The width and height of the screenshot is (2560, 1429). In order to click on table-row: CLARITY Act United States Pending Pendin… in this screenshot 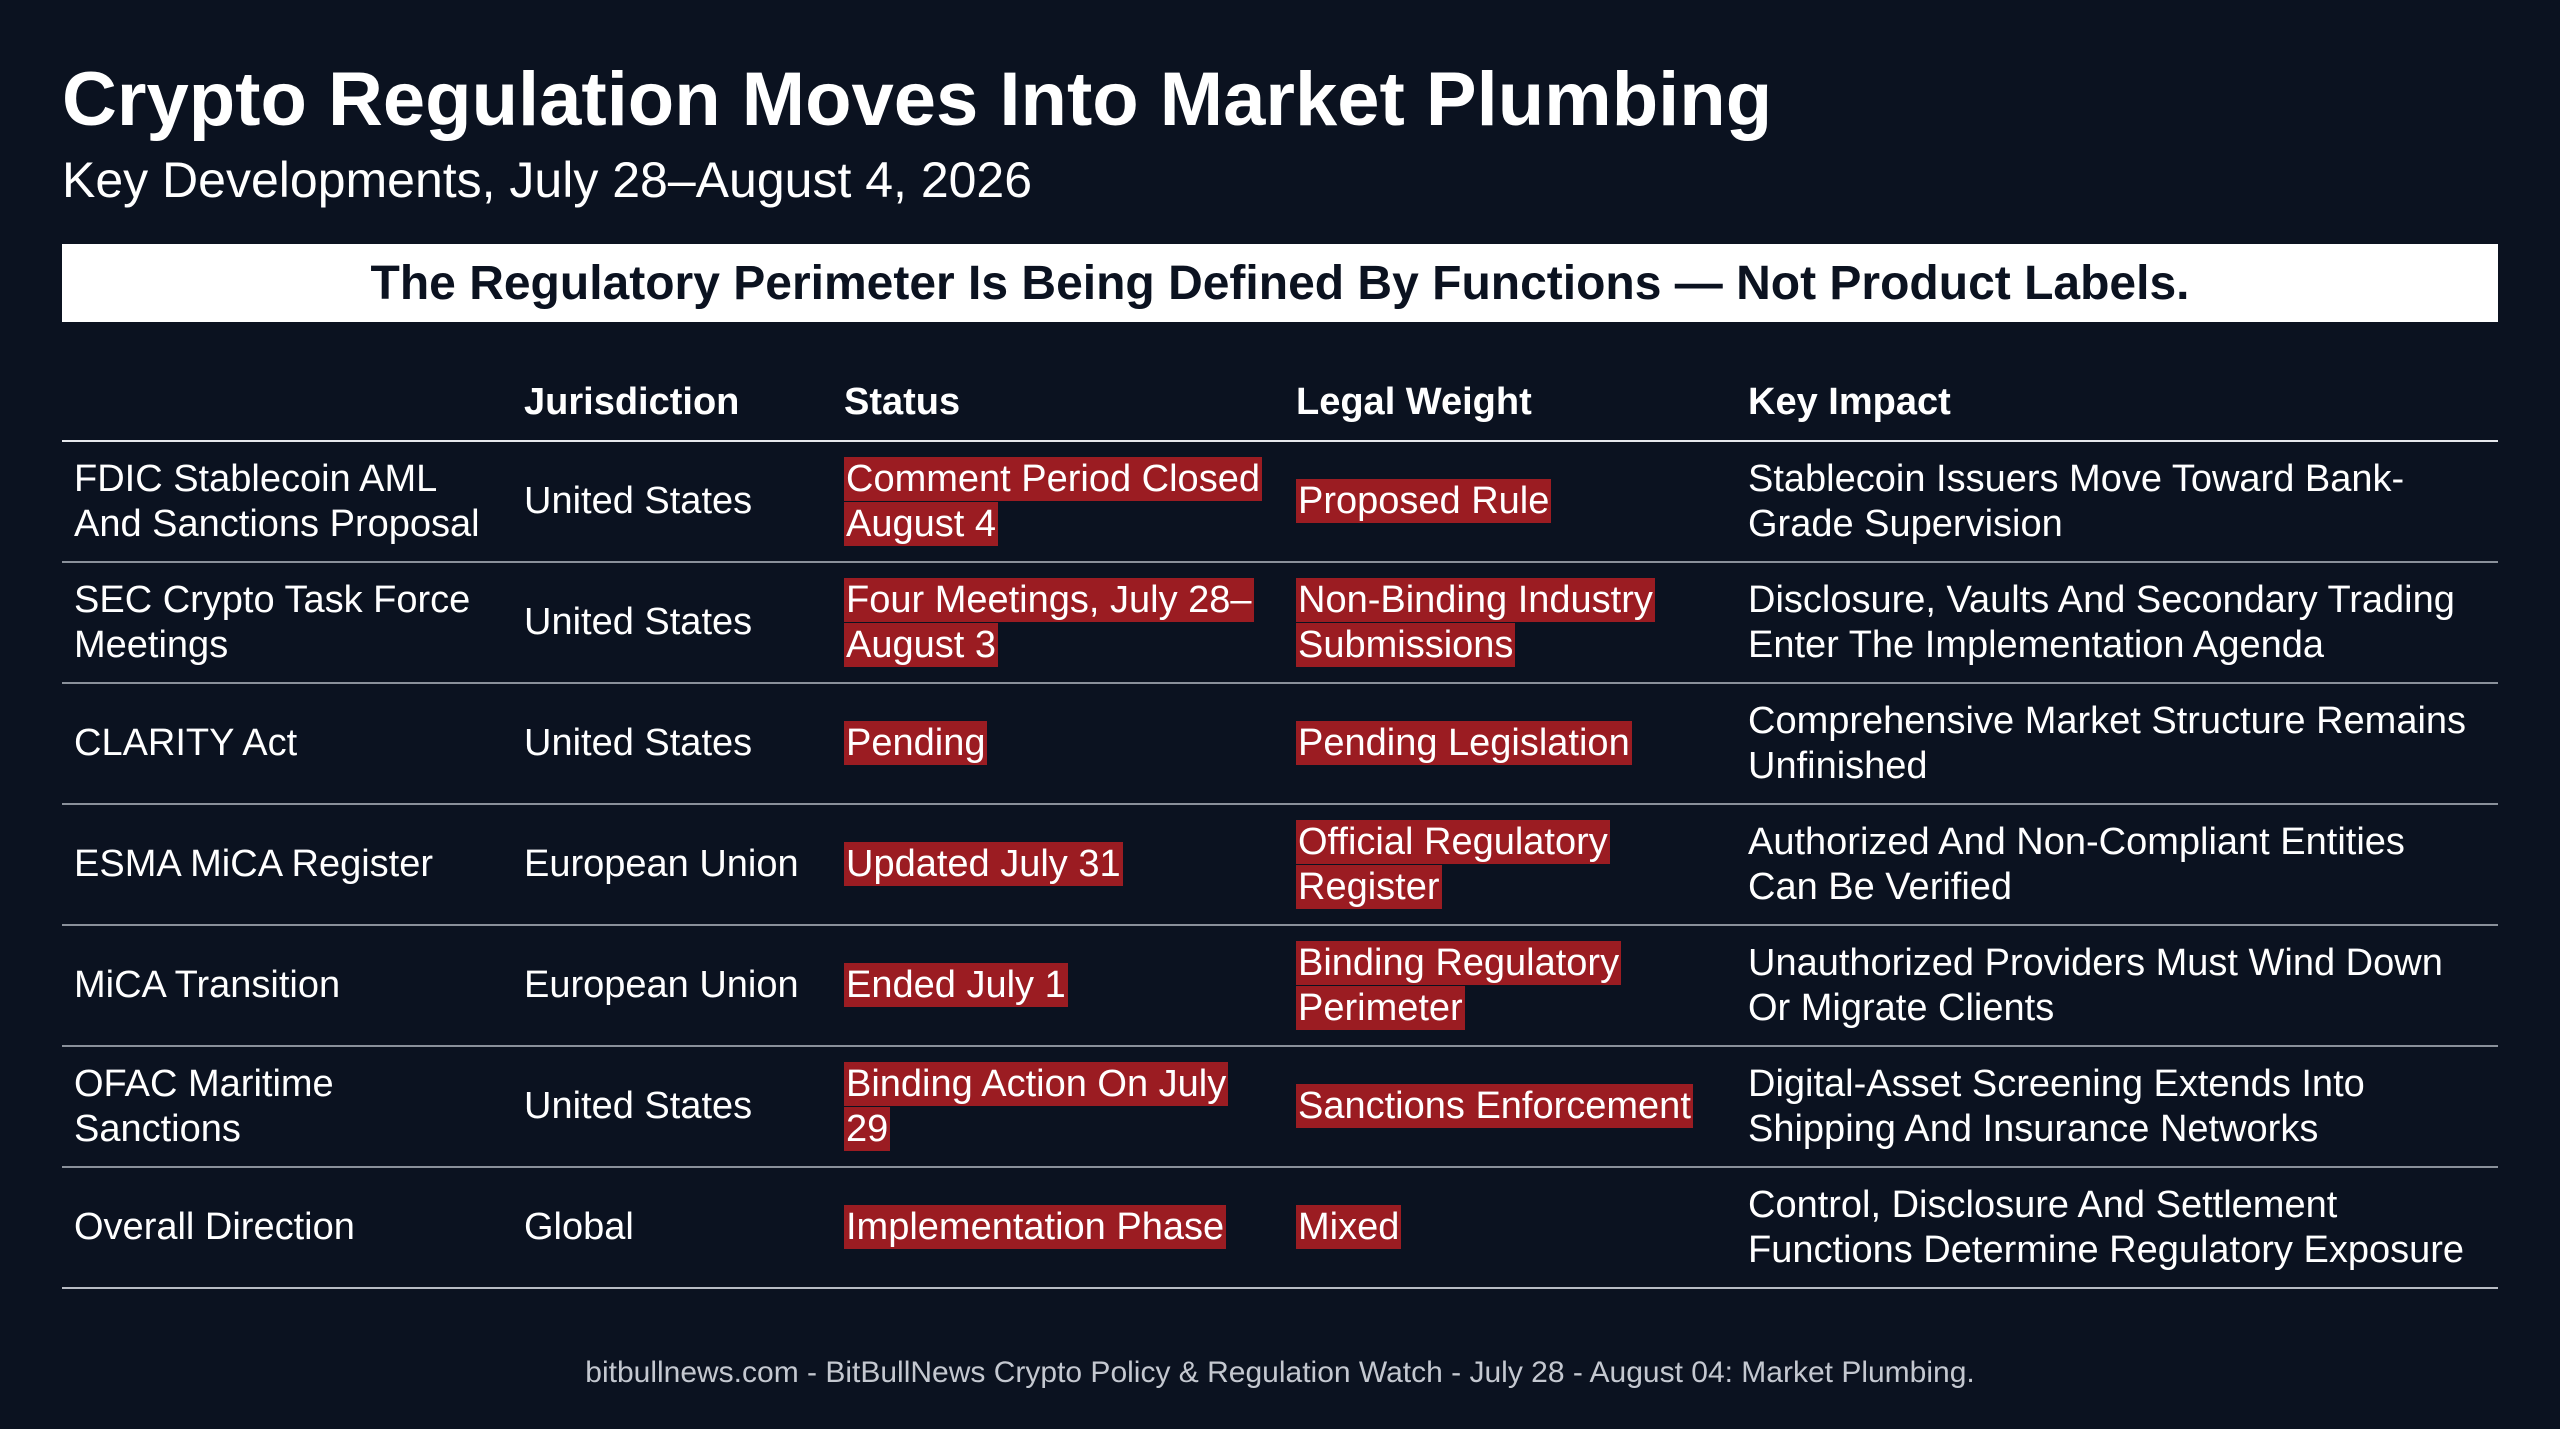, I will do `click(1280, 744)`.